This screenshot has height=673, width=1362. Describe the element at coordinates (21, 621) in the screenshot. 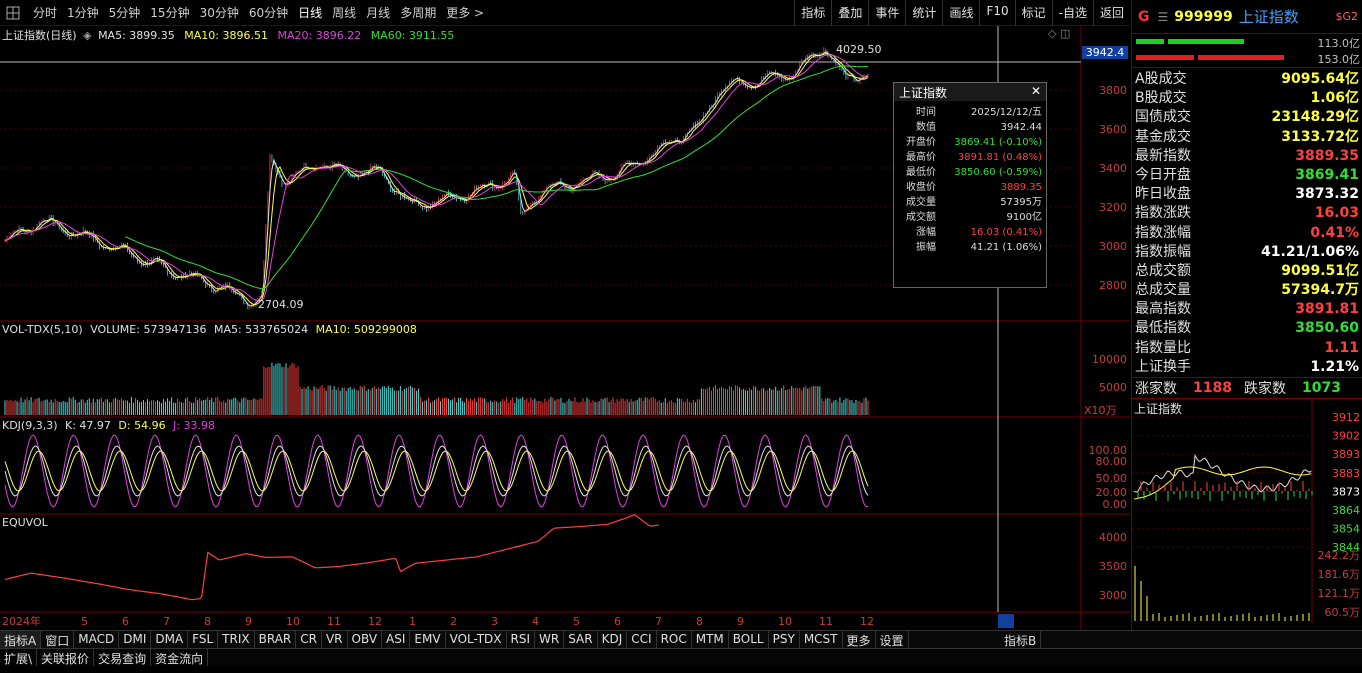

I see `date-tick: 2024年` at that location.